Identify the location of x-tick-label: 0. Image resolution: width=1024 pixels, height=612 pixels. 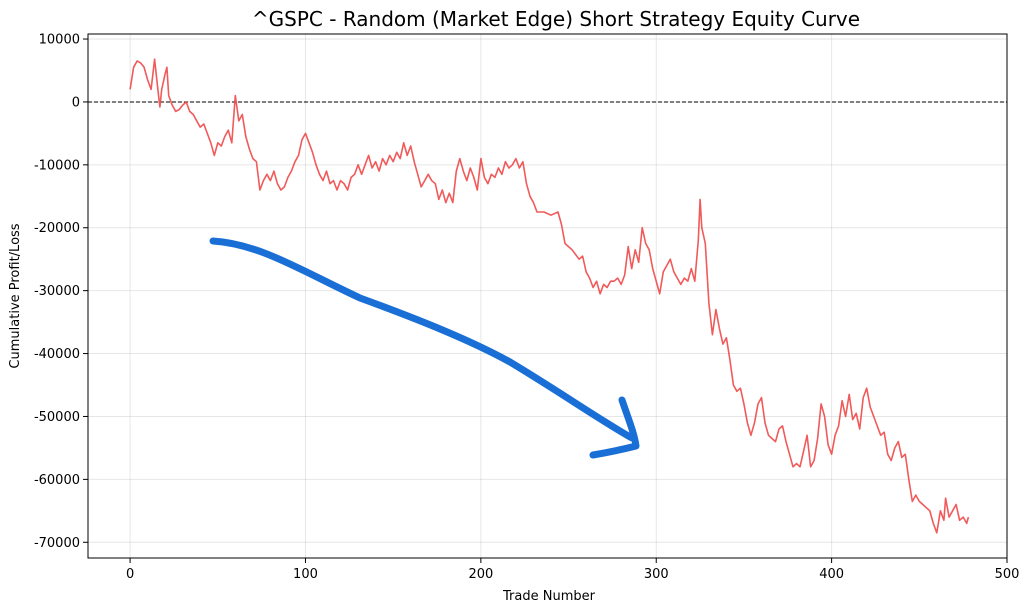
(130, 574).